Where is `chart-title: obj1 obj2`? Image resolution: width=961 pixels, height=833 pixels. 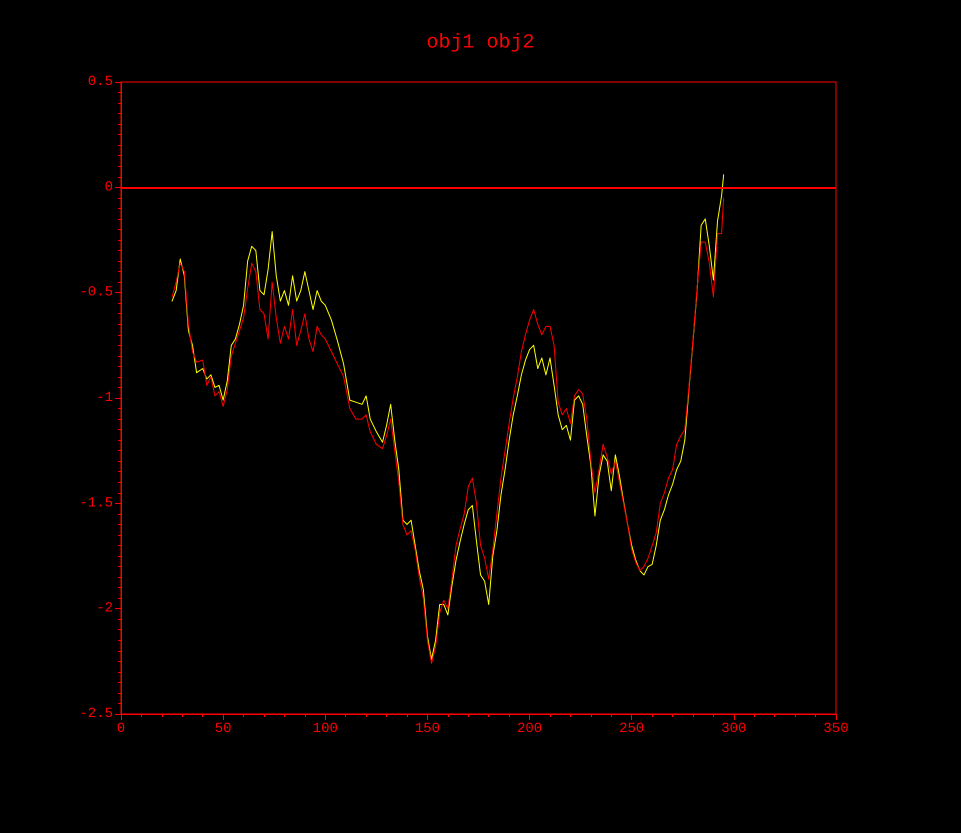 chart-title: obj1 obj2 is located at coordinates (480, 43).